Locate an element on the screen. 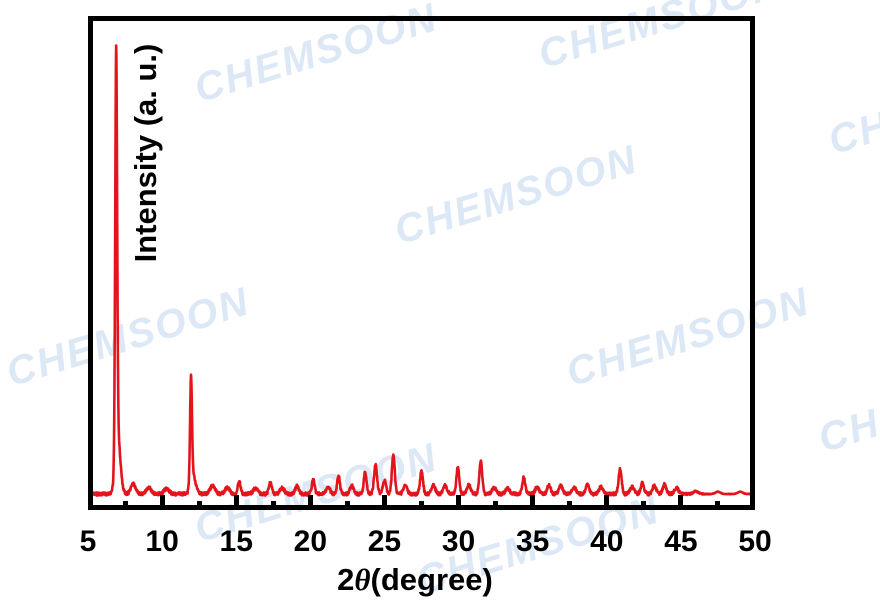 The height and width of the screenshot is (614, 880). x-tick-label: 5 is located at coordinates (88, 541).